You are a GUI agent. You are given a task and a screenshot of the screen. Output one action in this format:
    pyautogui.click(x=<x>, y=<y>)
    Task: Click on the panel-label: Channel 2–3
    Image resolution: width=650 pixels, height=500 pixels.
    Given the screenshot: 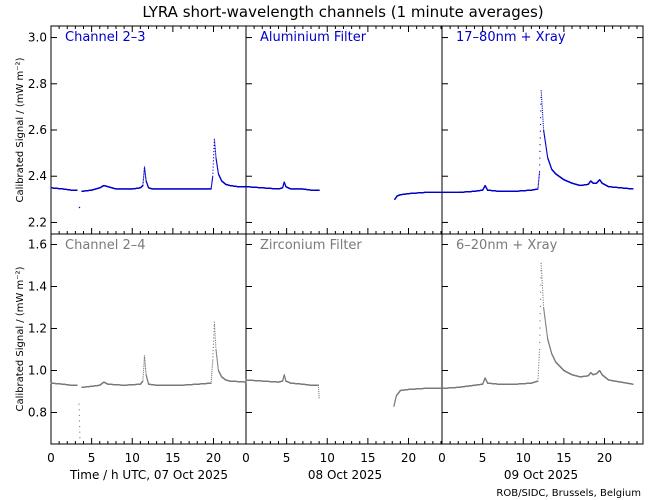 What is the action you would take?
    pyautogui.click(x=105, y=37)
    